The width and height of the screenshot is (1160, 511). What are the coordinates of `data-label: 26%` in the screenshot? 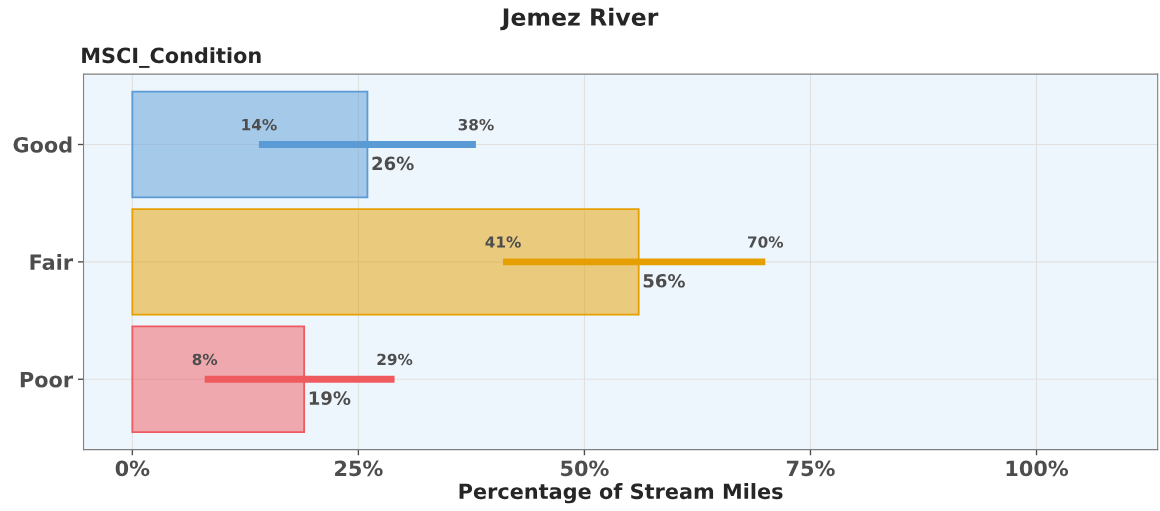 It's located at (393, 163).